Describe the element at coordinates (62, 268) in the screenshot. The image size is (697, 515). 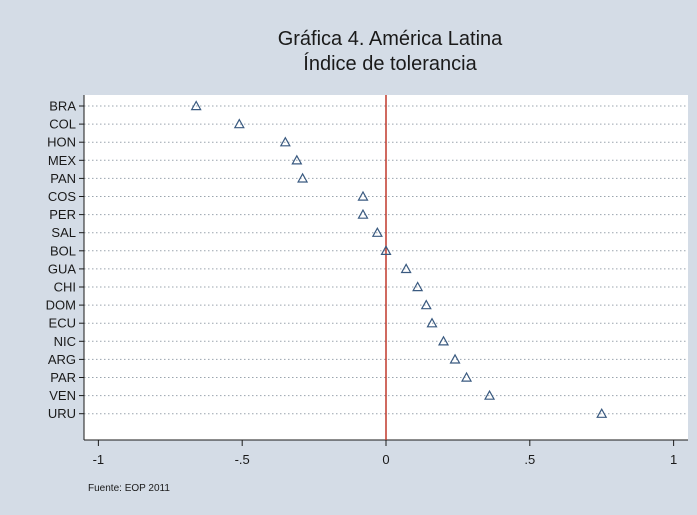
I see `category-label: GUA` at that location.